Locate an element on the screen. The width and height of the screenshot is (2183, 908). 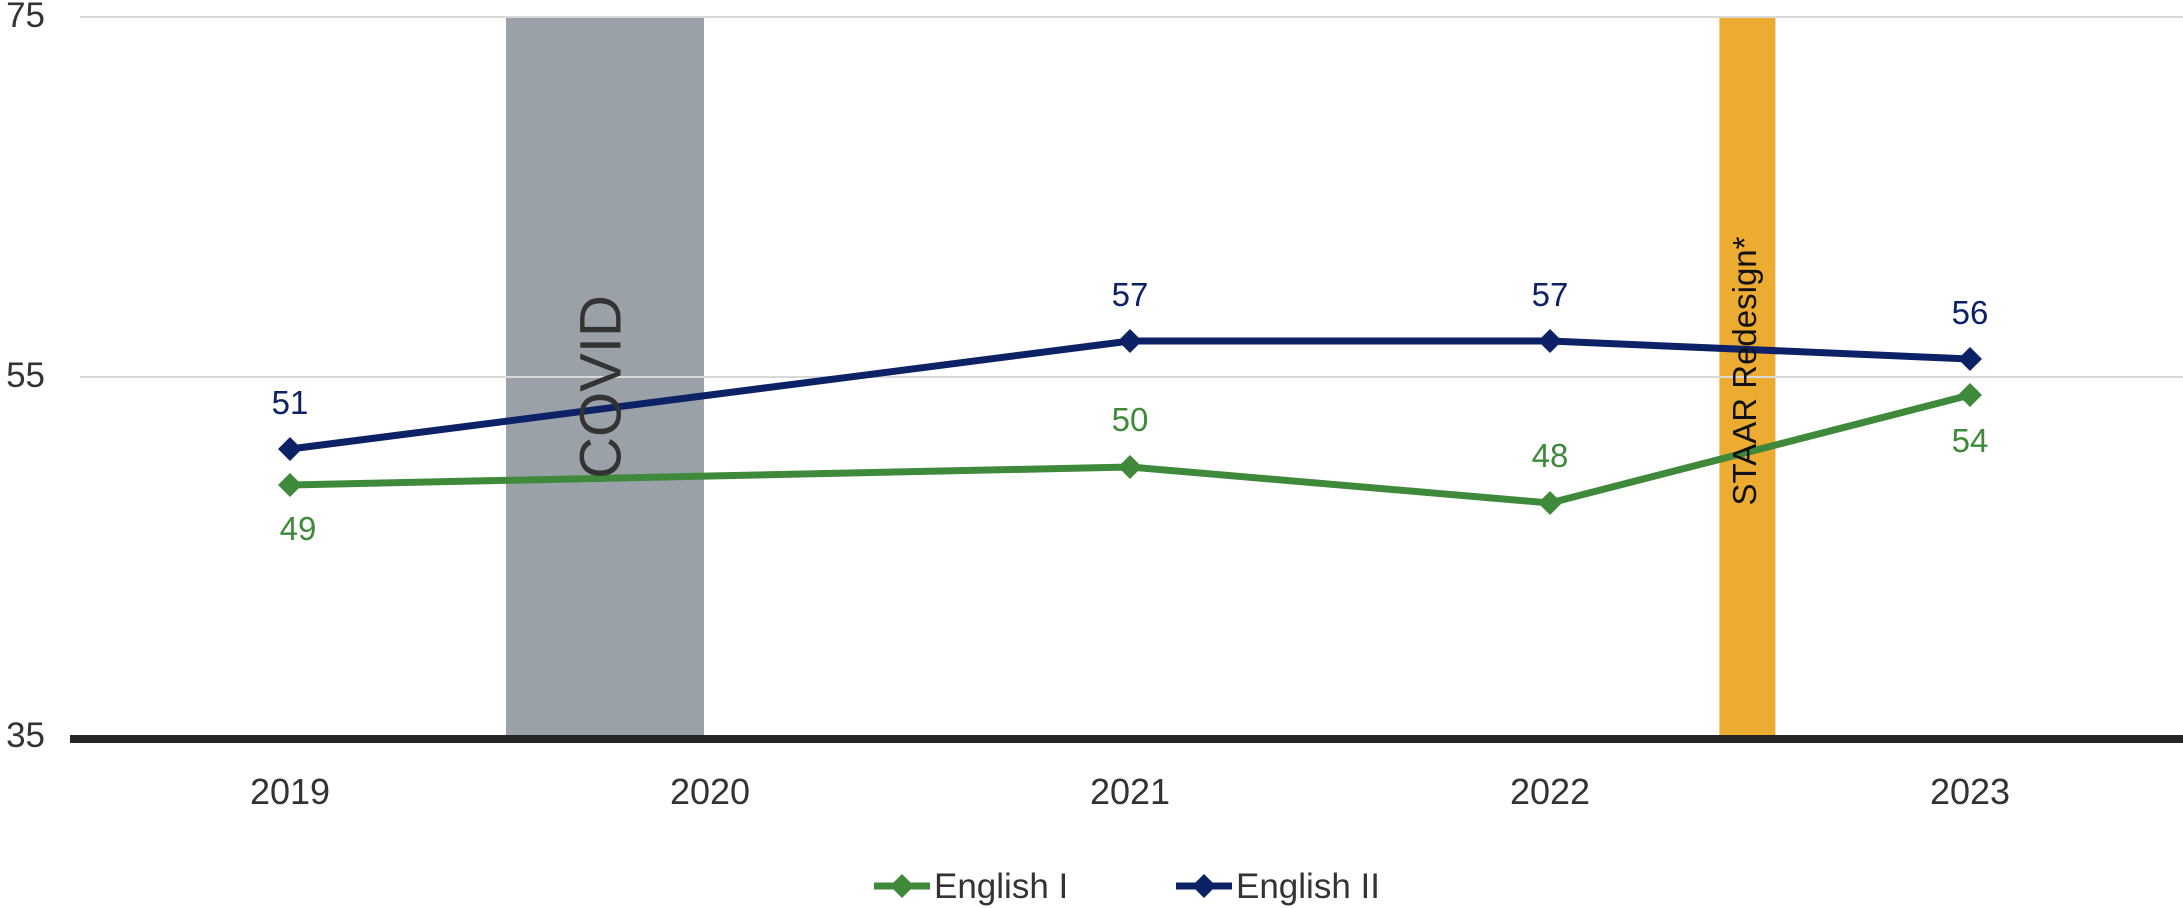
data-label-english-i-2023: 54 is located at coordinates (1970, 440).